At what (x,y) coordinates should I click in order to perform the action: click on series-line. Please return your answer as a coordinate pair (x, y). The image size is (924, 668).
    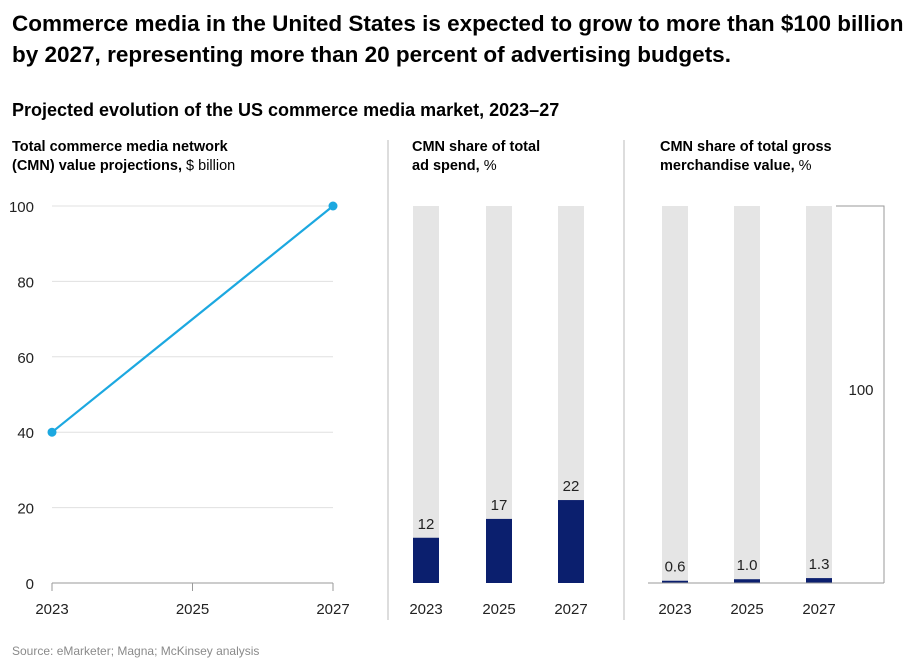
    Looking at the image, I should click on (192, 319).